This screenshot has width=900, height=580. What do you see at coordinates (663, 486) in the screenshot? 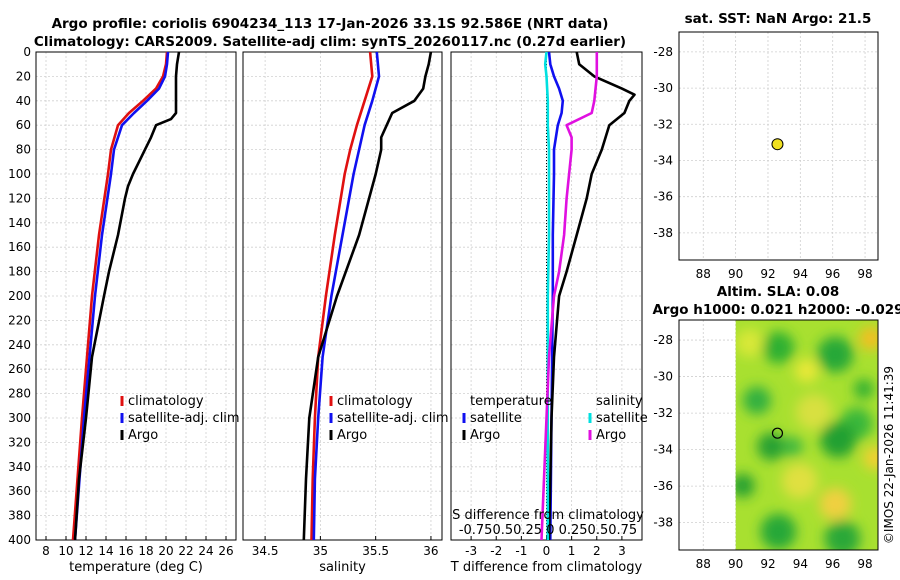
I see `sla-map-ytick-label: -36` at bounding box center [663, 486].